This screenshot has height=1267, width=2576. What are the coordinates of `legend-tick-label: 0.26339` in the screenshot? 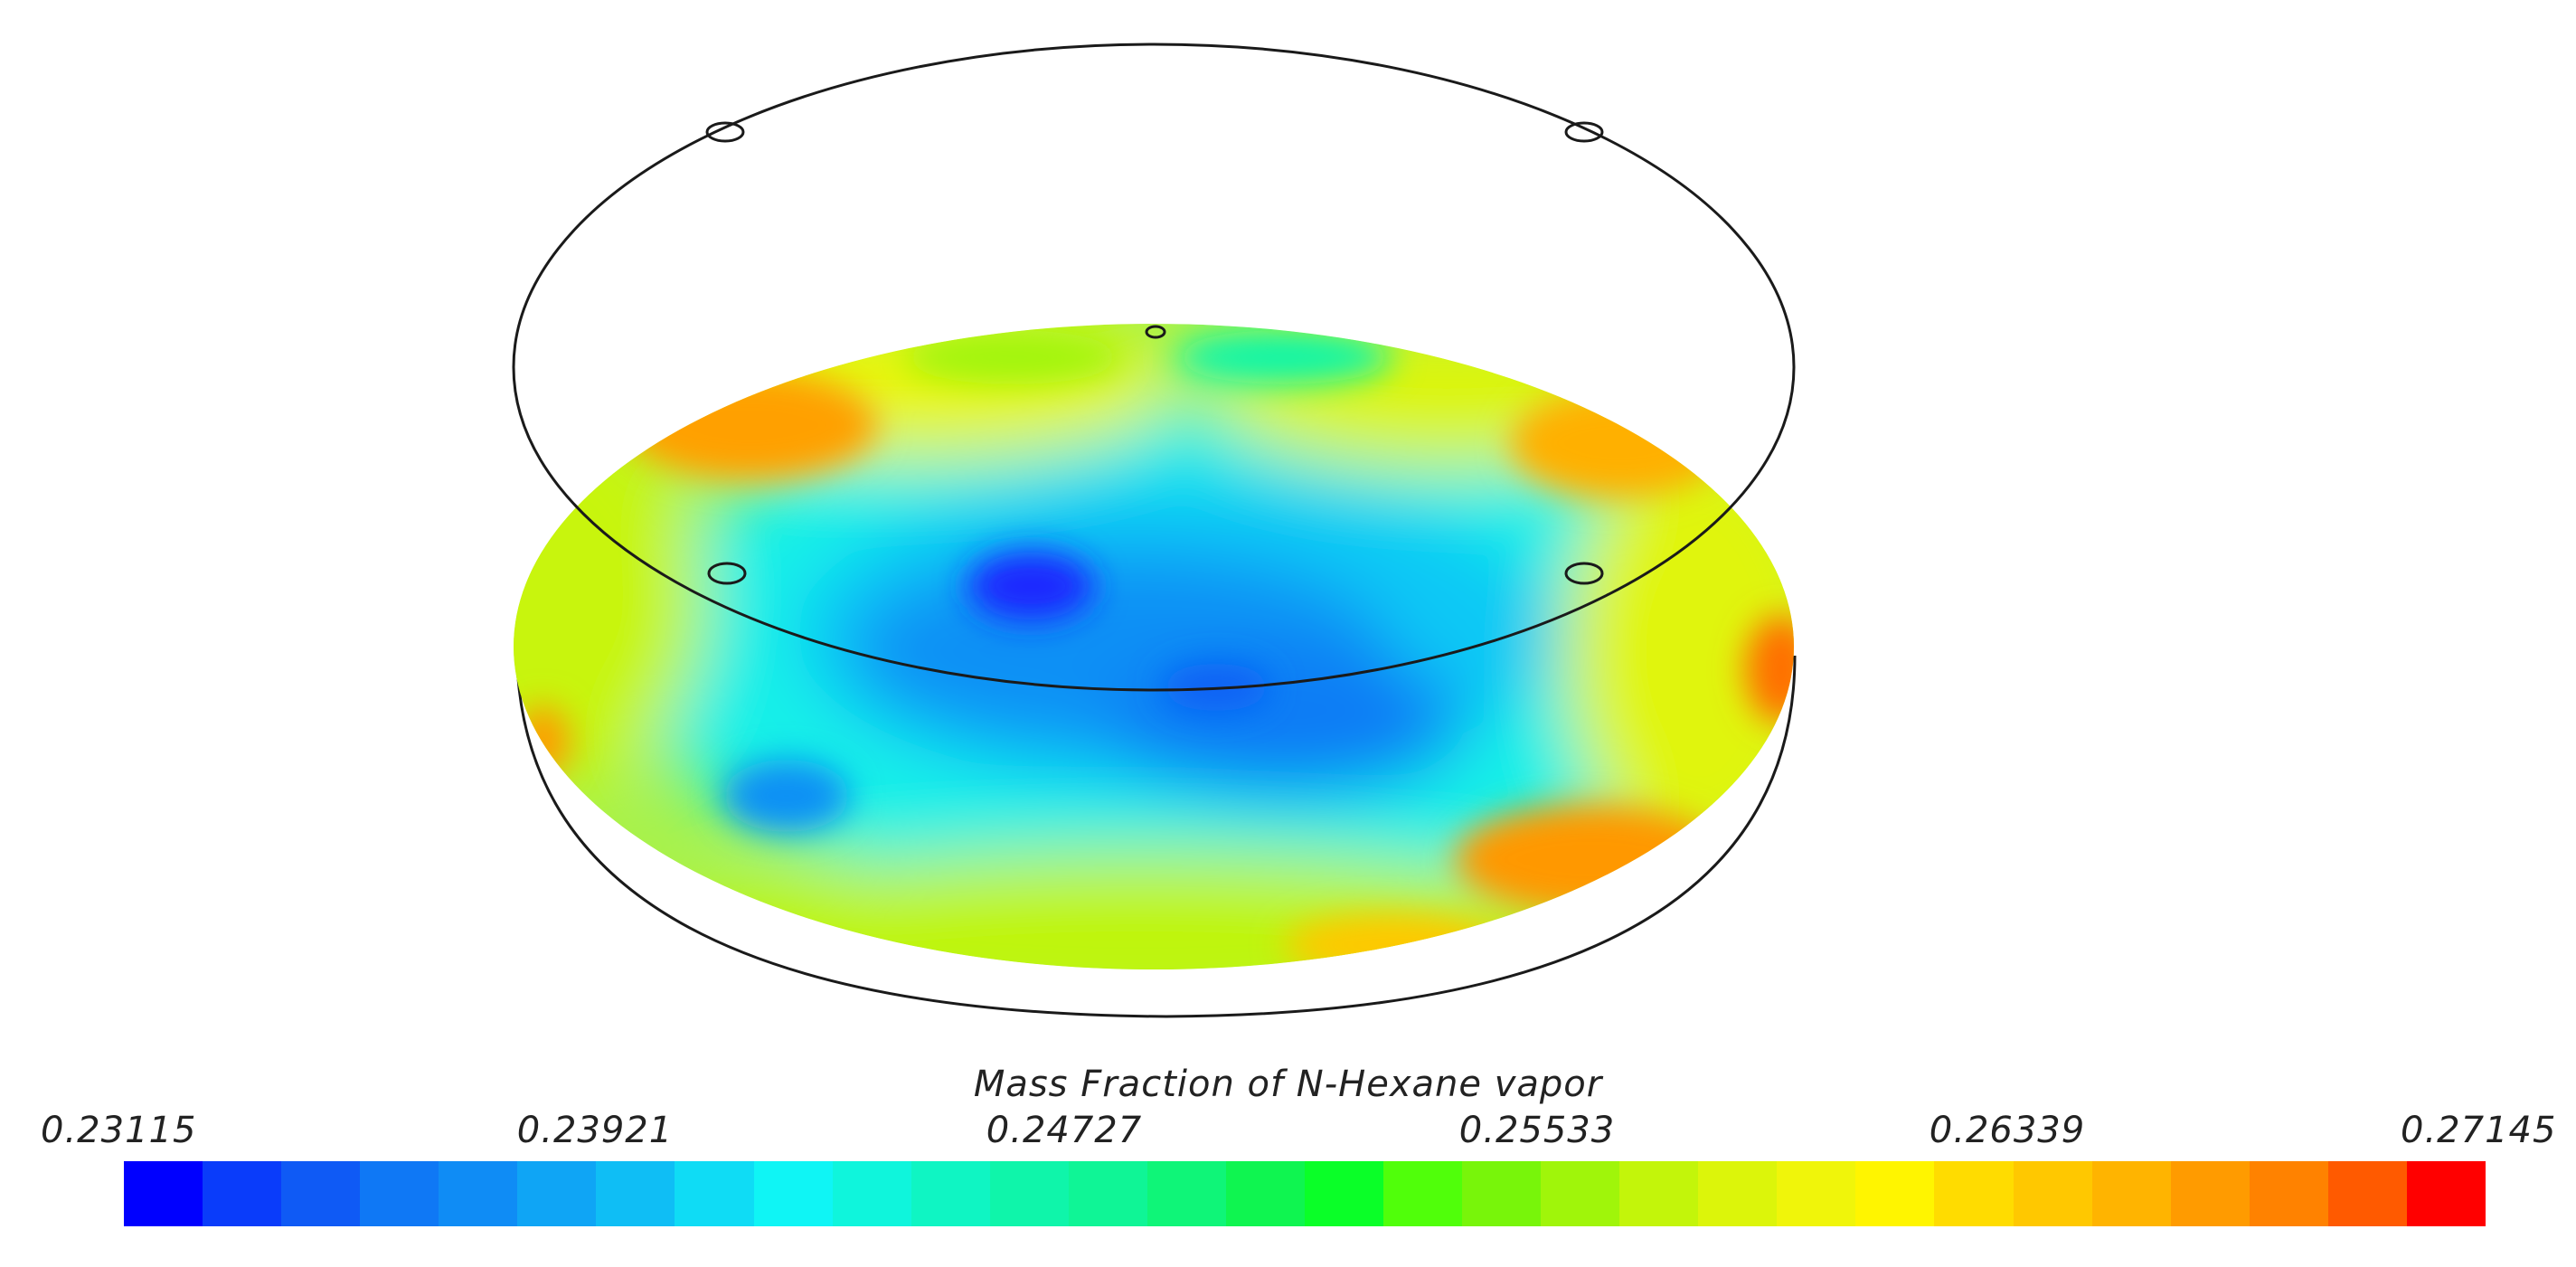 It's located at (2007, 1130).